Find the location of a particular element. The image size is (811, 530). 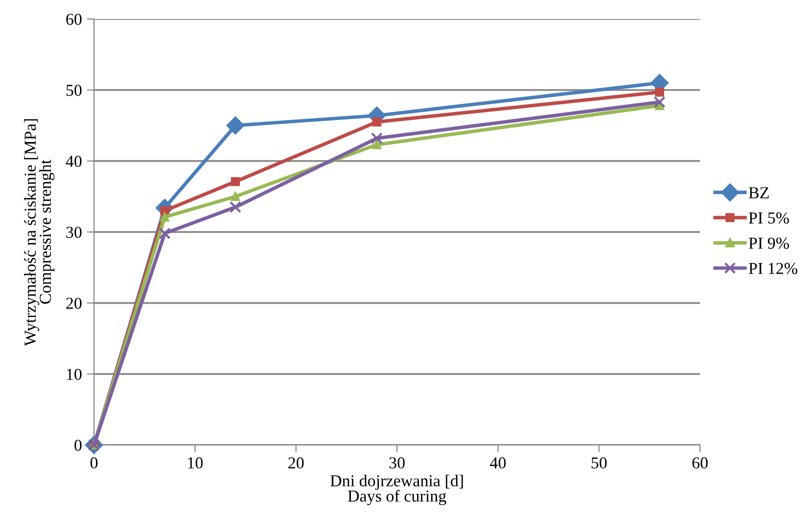

x-tick-label: 30 is located at coordinates (397, 463).